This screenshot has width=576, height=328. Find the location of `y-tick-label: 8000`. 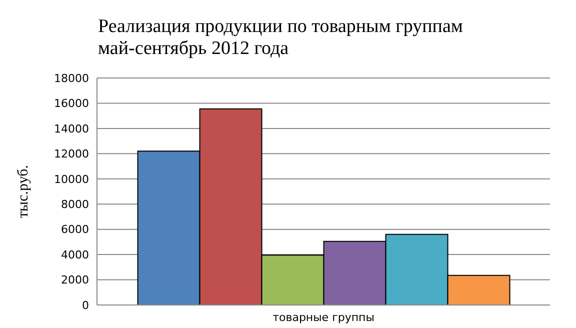

y-tick-label: 8000 is located at coordinates (75, 205).